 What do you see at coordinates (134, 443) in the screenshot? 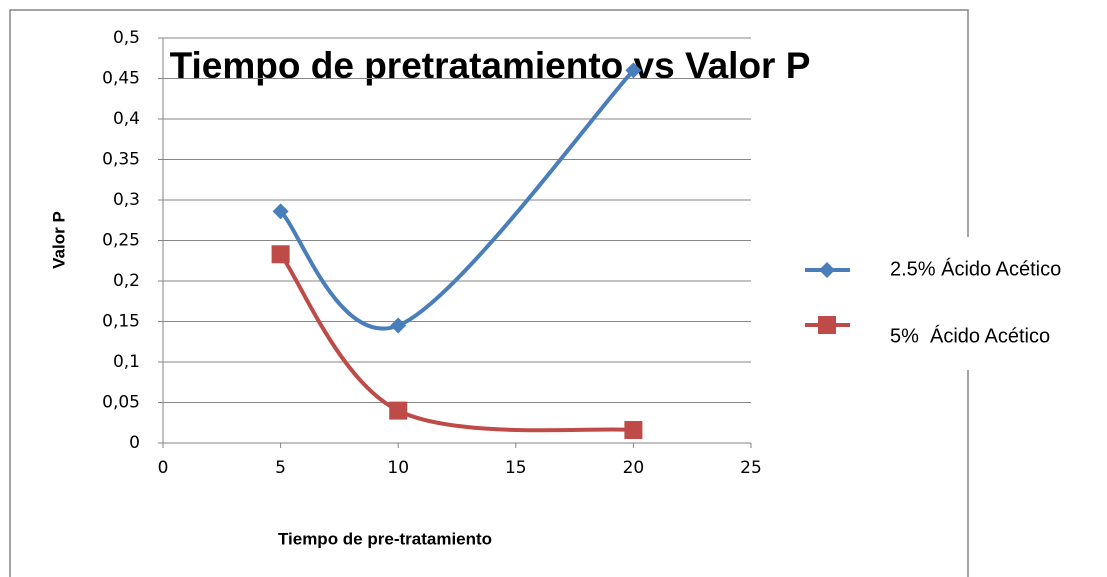
I see `y-tick-label: 0` at bounding box center [134, 443].